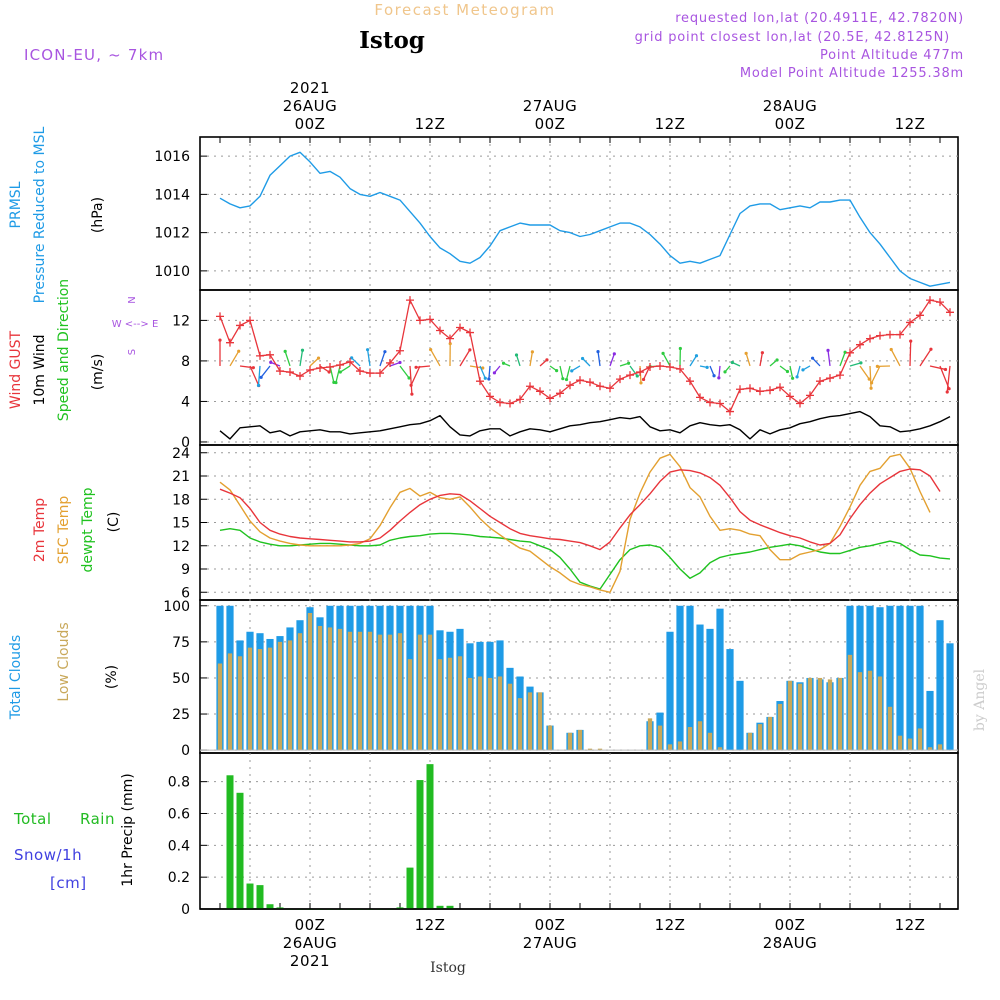 This screenshot has width=1000, height=1000. Describe the element at coordinates (550, 106) in the screenshot. I see `time-label-top: 27AUG` at that location.